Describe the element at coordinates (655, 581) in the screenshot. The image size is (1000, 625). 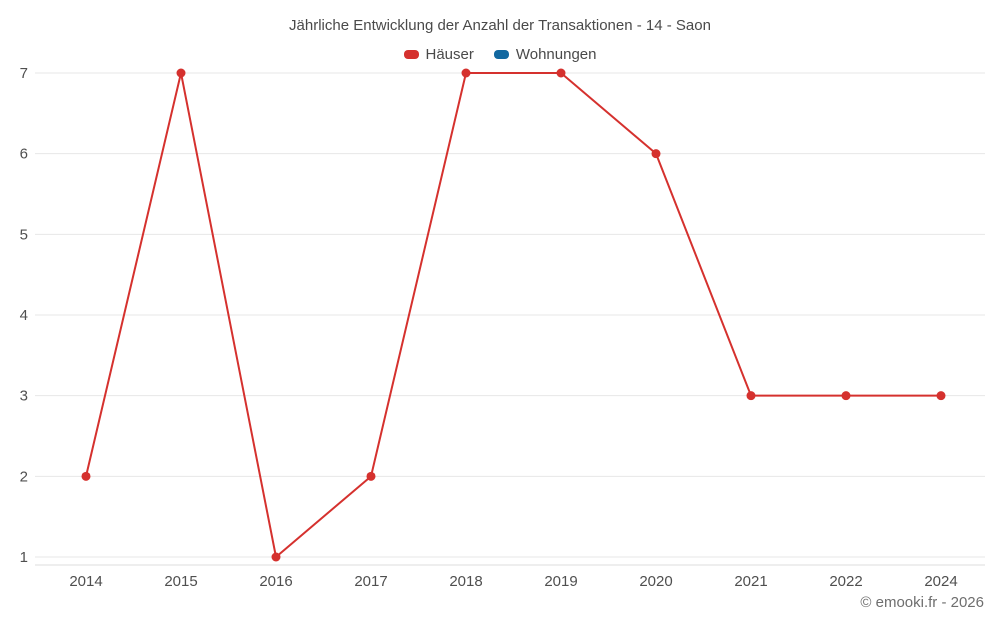
I see `x-tick-label: 2020` at that location.